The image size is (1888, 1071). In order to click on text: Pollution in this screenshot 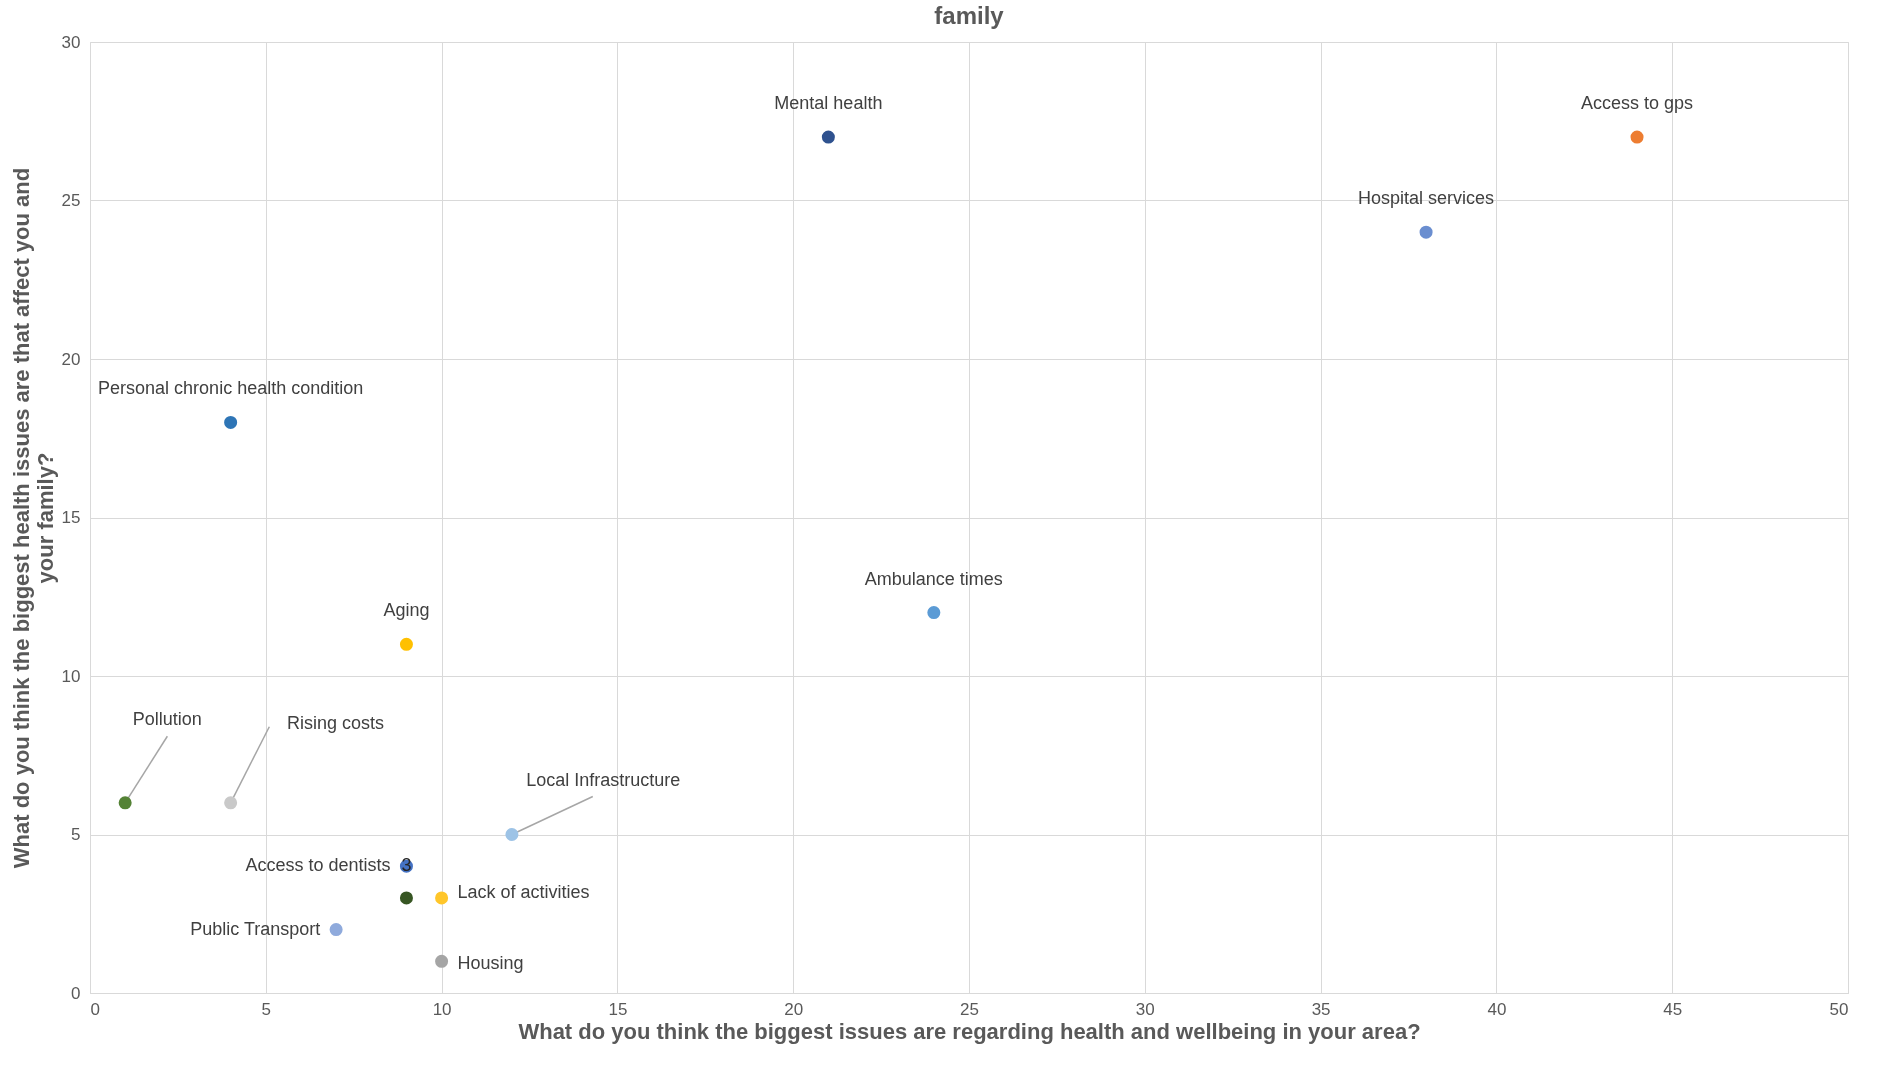, I will do `click(167, 719)`.